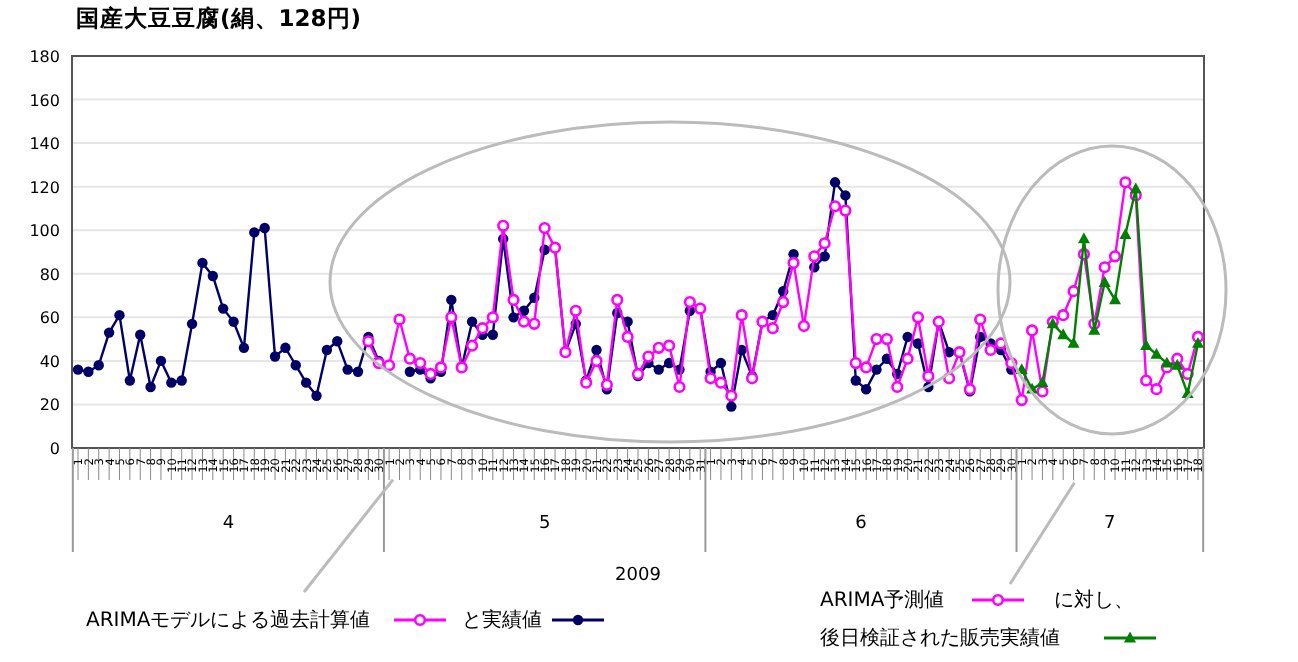 This screenshot has height=662, width=1298. Describe the element at coordinates (44, 231) in the screenshot. I see `y-tick-label: 100` at that location.